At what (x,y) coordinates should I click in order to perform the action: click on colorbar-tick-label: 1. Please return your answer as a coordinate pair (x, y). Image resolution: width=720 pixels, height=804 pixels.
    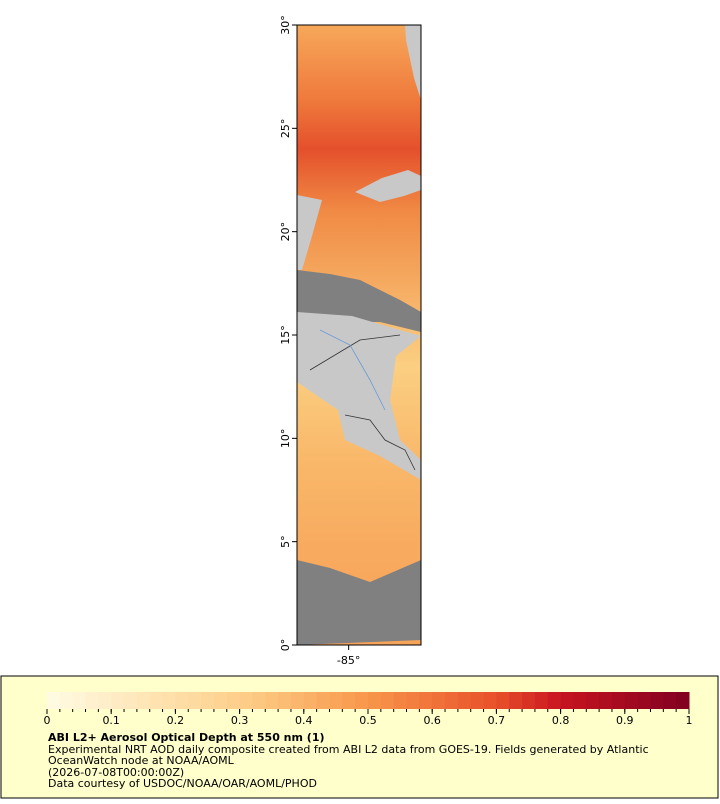
    Looking at the image, I should click on (689, 720).